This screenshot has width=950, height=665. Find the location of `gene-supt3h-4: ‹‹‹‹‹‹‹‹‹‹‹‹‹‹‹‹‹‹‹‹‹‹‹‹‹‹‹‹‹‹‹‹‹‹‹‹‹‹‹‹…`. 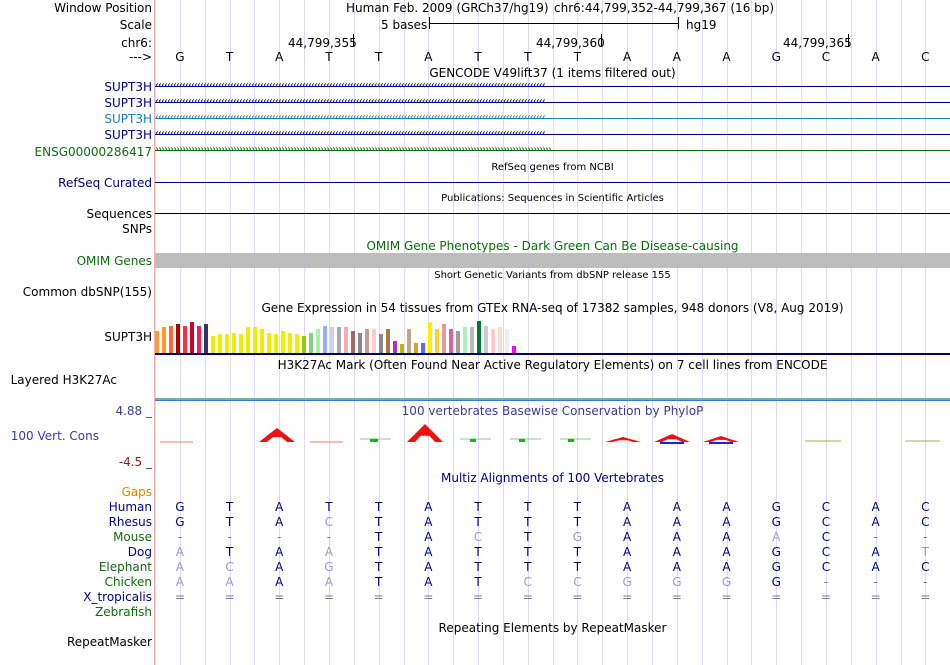

gene-supt3h-4: ‹‹‹‹‹‹‹‹‹‹‹‹‹‹‹‹‹‹‹‹‹‹‹‹‹‹‹‹‹‹‹‹‹‹‹‹‹‹‹‹… is located at coordinates (552, 135).